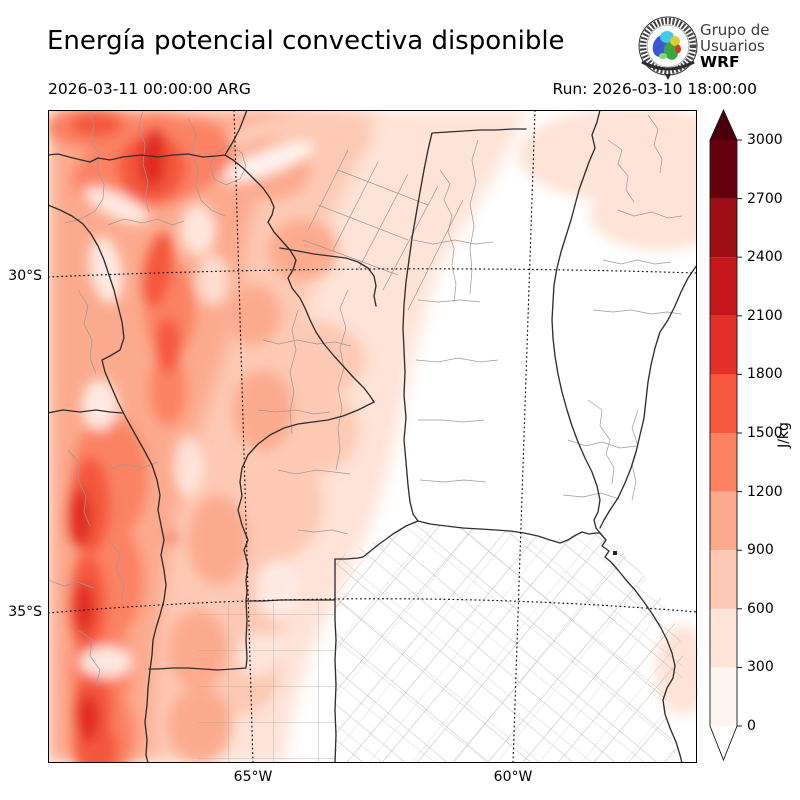 The image size is (800, 800). What do you see at coordinates (732, 46) in the screenshot?
I see `logo-line-2: Usuarios` at bounding box center [732, 46].